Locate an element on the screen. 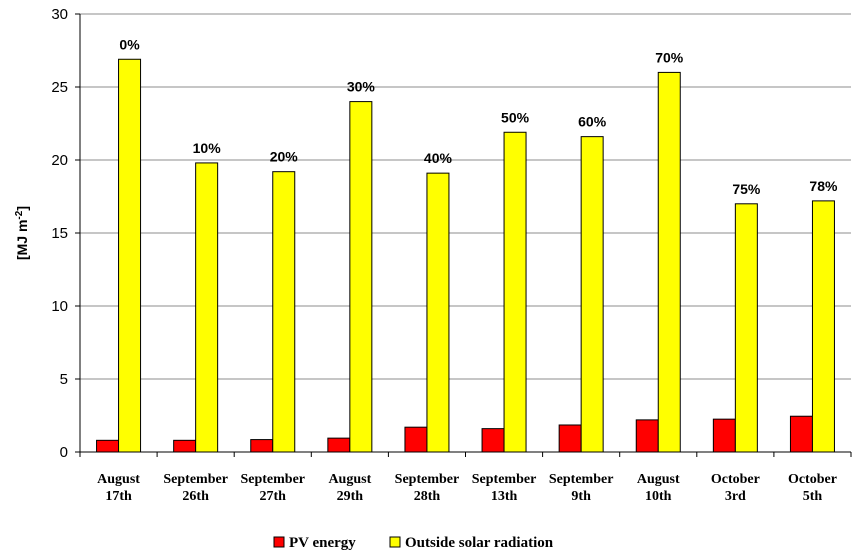 The image size is (855, 558). x-tick-label: 13th is located at coordinates (504, 496).